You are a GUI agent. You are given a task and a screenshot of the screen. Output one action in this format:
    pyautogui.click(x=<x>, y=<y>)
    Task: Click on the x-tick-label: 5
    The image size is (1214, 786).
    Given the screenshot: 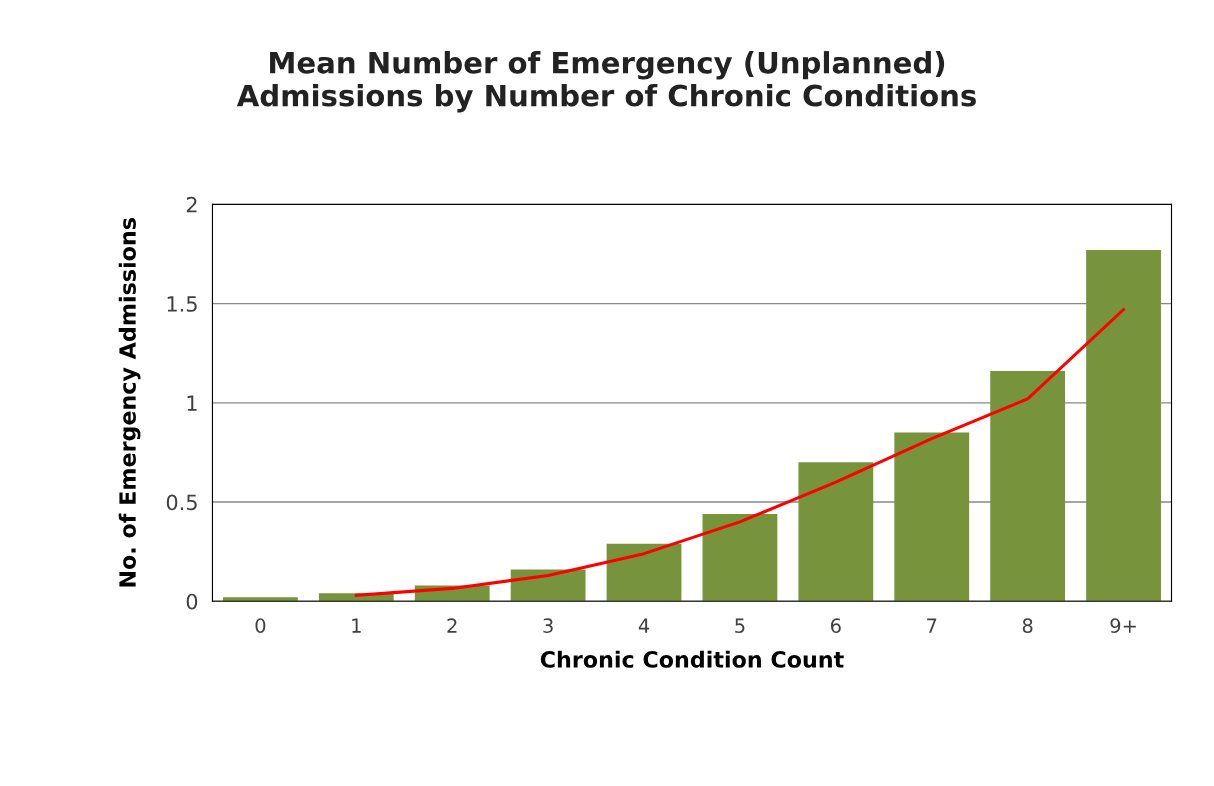 What is the action you would take?
    pyautogui.click(x=740, y=626)
    